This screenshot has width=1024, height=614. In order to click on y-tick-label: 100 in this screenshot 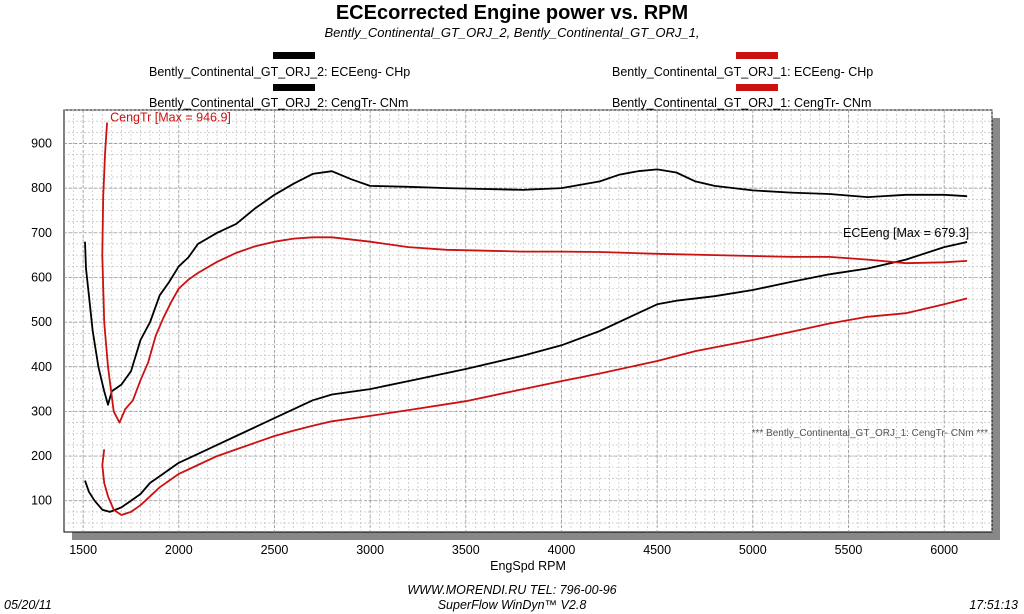, I will do `click(41, 501)`.